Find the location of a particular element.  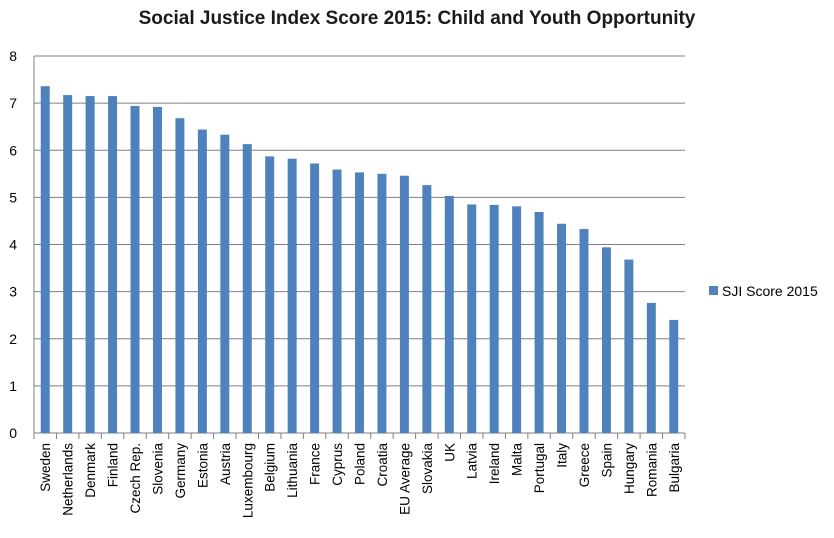

y-tick-label: 5 is located at coordinates (13, 197).